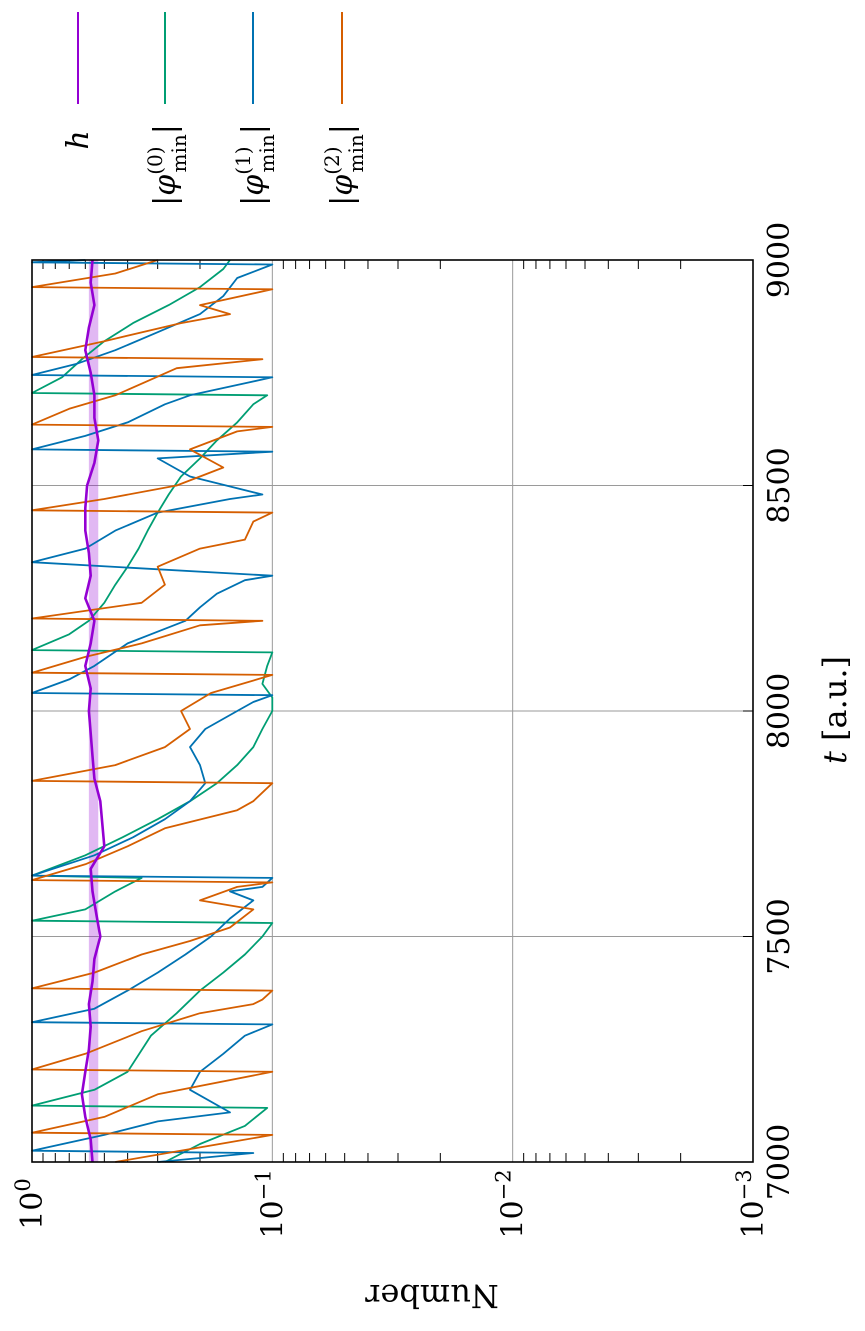 The height and width of the screenshot is (1331, 865). Describe the element at coordinates (431, 1296) in the screenshot. I see `y-axis-label: Number` at that location.